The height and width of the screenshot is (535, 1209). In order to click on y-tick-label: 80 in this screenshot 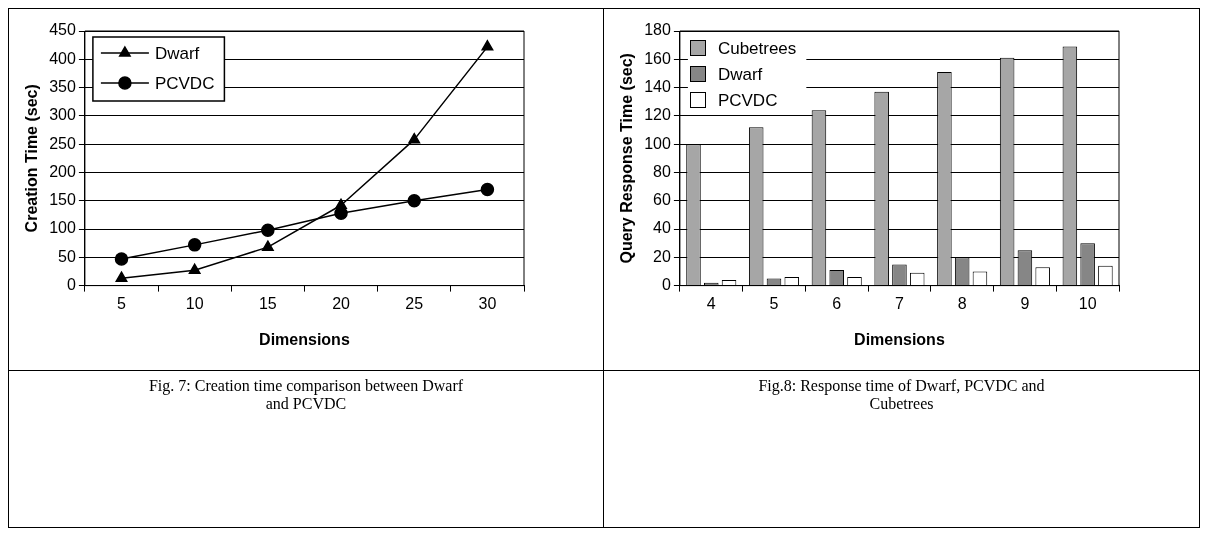, I will do `click(662, 171)`.